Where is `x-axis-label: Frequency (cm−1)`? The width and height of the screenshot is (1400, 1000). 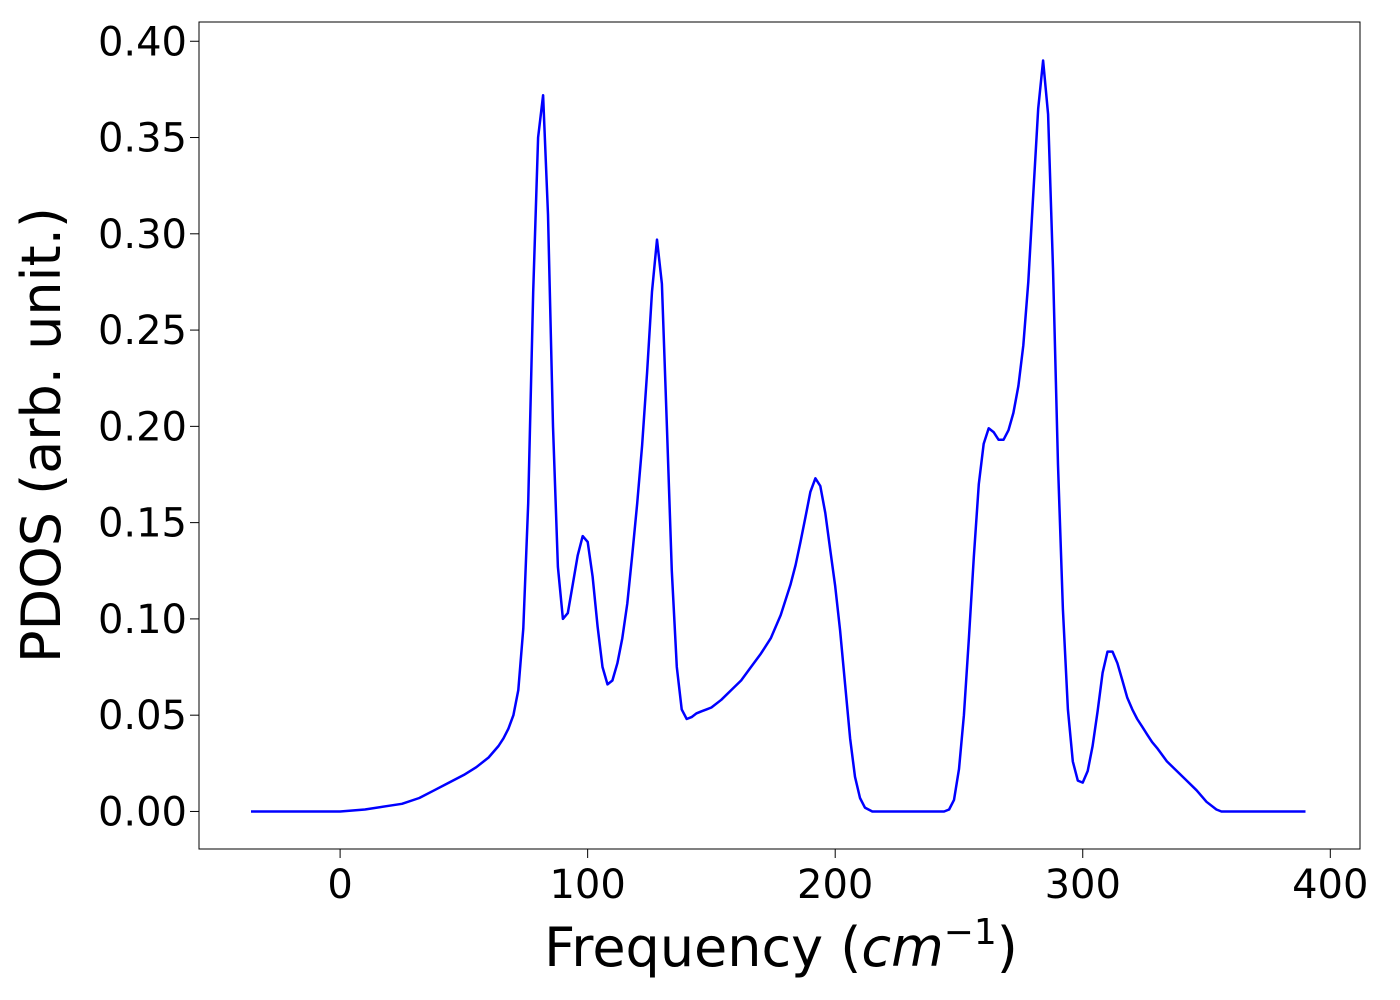 x-axis-label: Frequency (cm−1) is located at coordinates (781, 945).